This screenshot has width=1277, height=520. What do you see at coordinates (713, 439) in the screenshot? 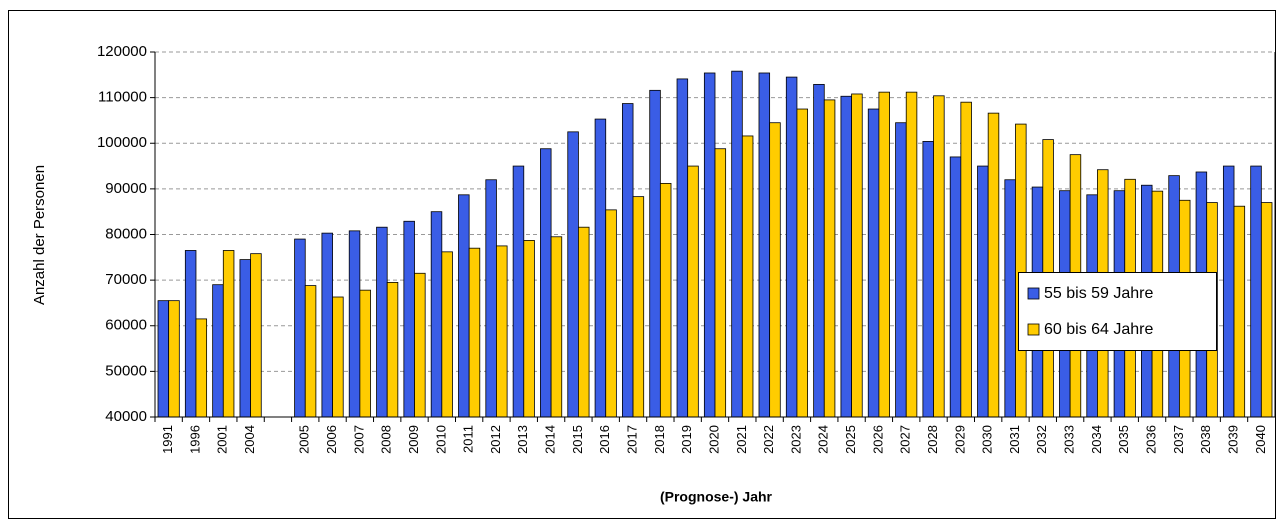
I see `x-tick-label: 2020` at bounding box center [713, 439].